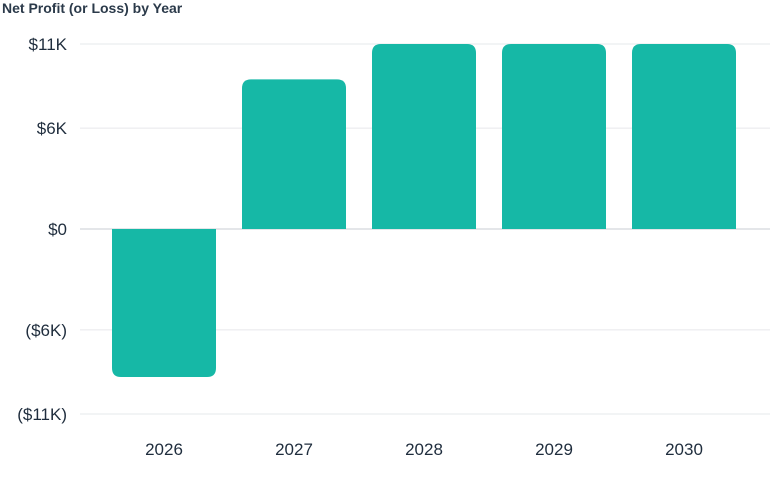  I want to click on y-tick-label: $11K, so click(48, 44).